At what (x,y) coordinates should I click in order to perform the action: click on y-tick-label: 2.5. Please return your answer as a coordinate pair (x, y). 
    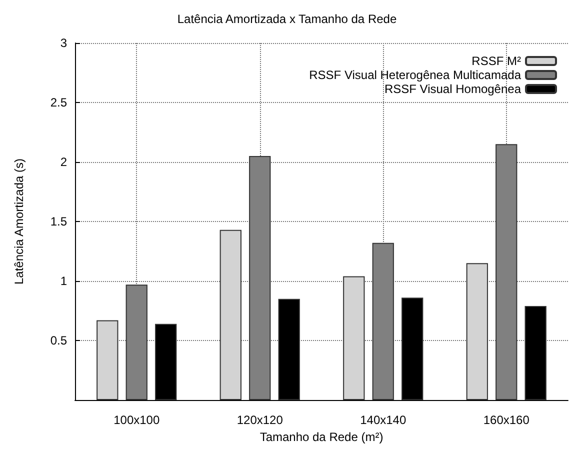
    Looking at the image, I should click on (59, 103).